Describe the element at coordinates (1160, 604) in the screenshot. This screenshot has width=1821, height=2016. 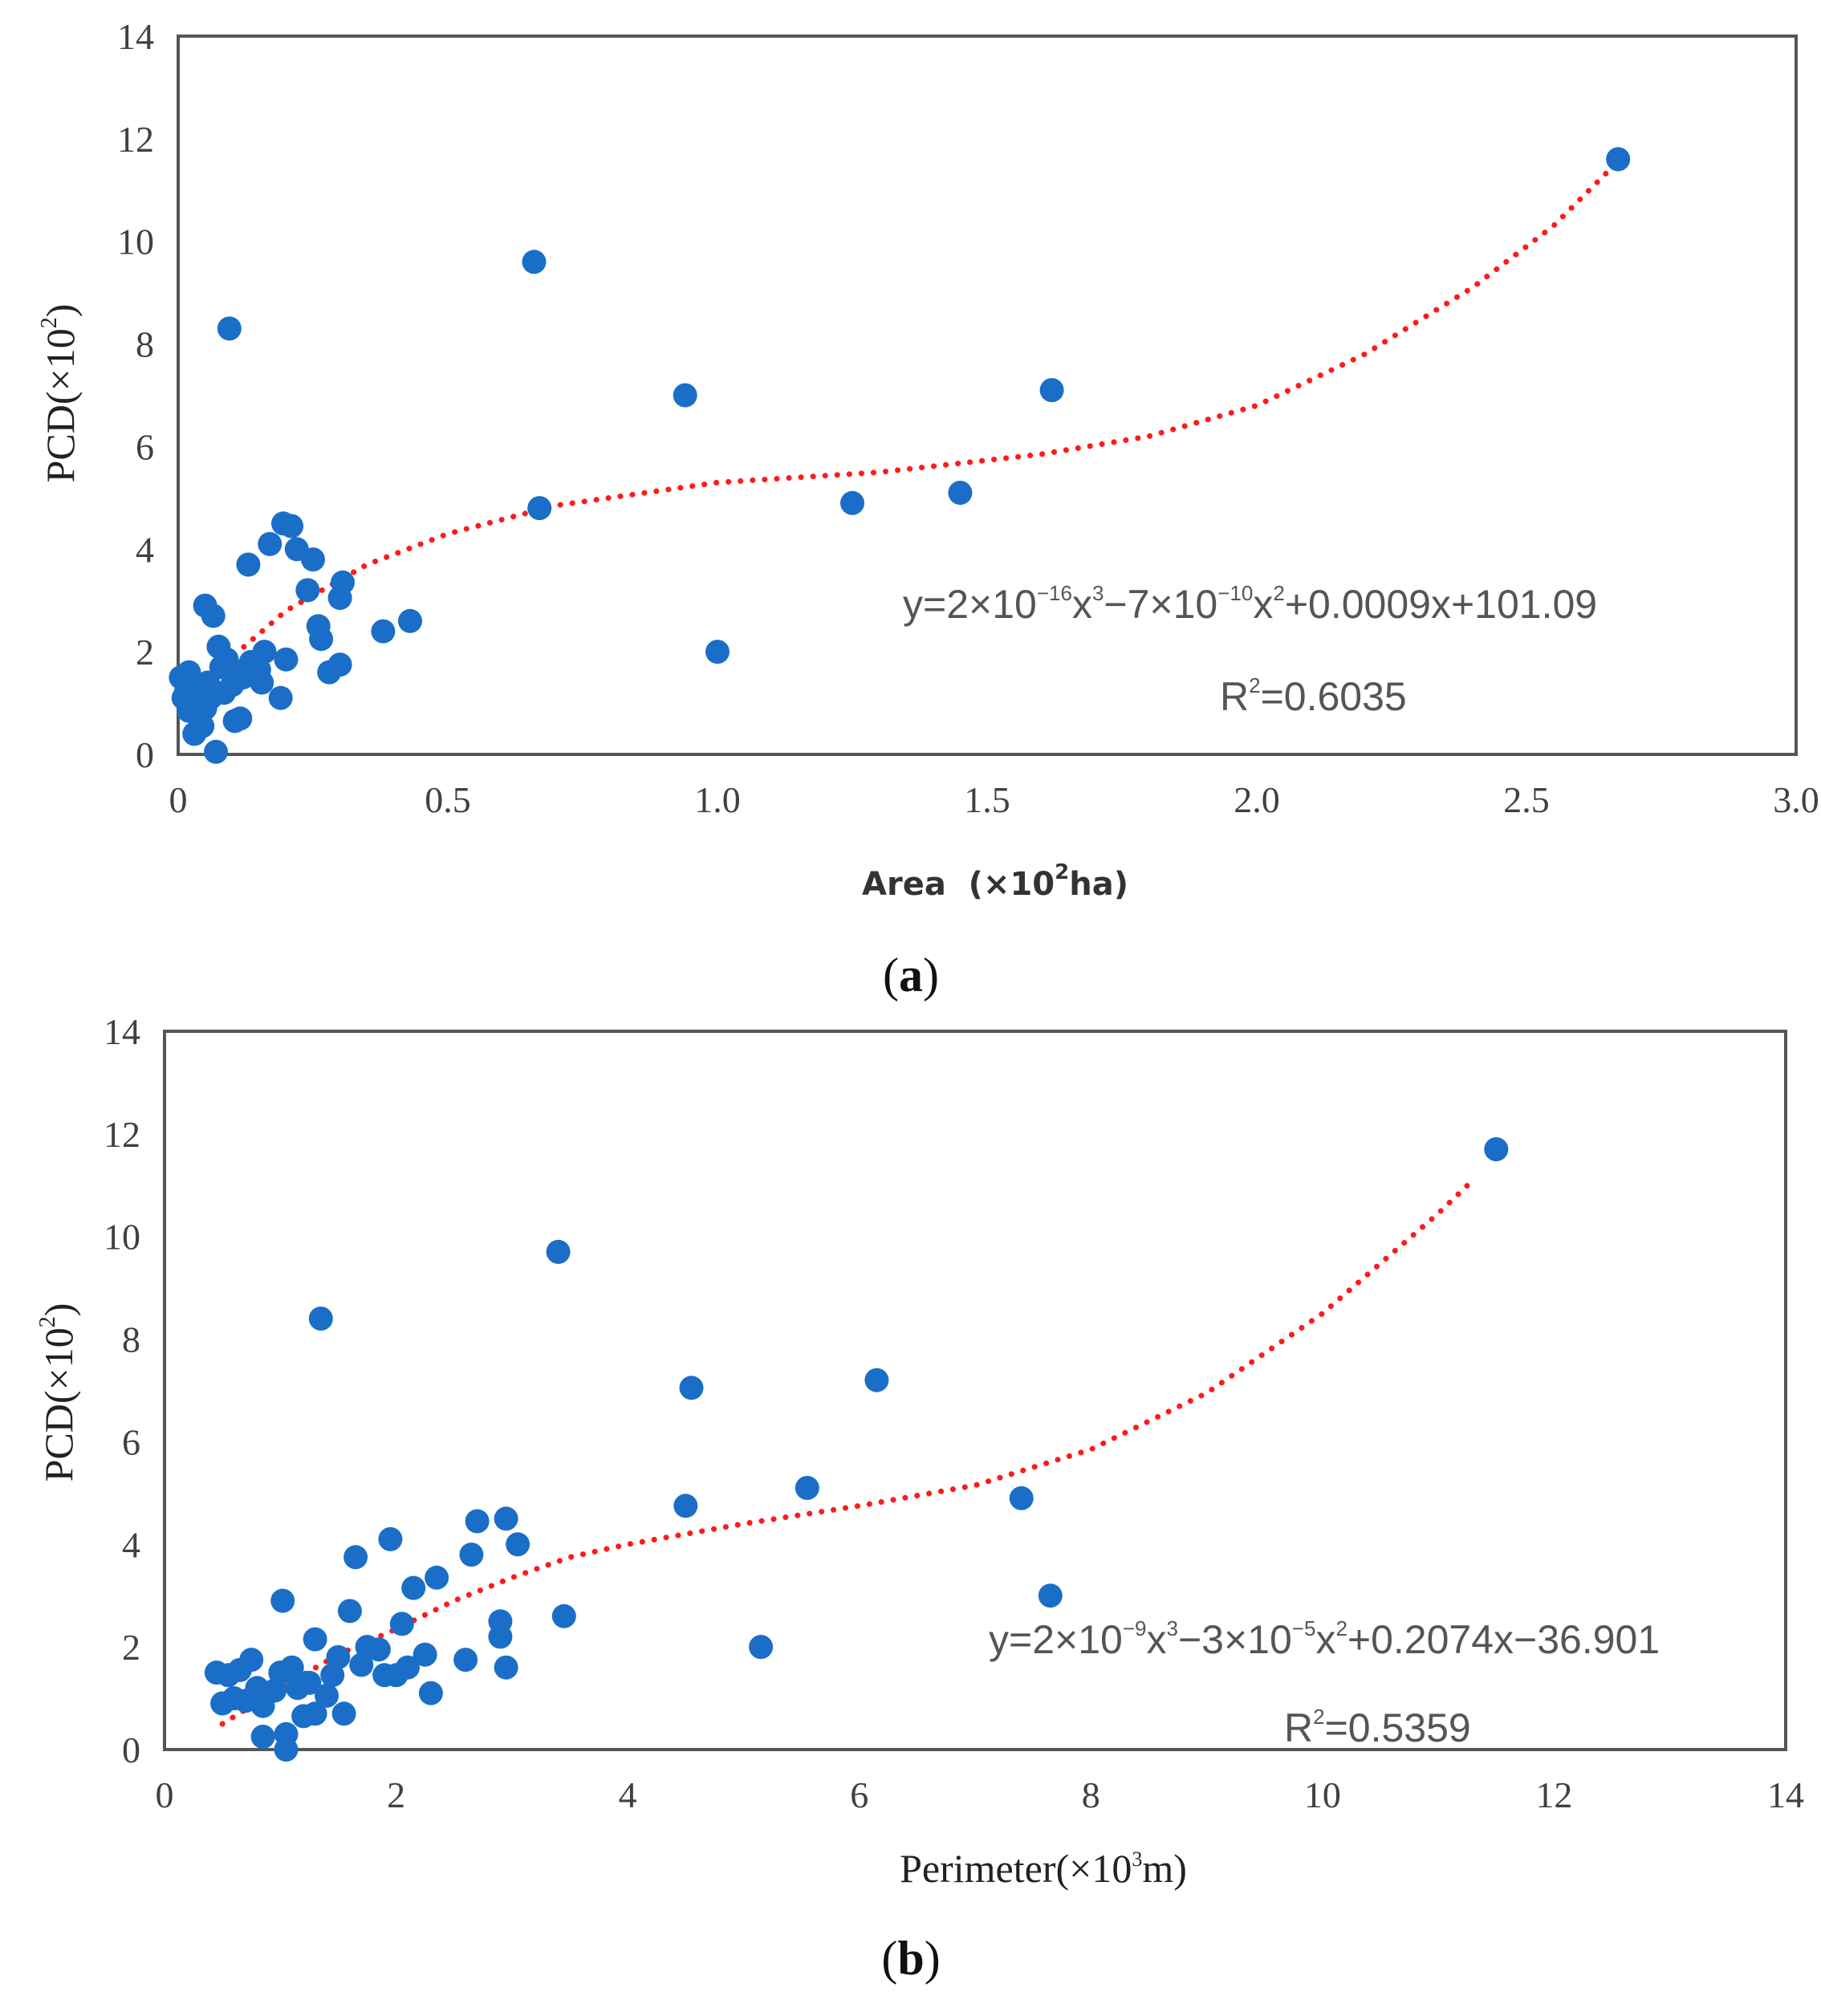
I see `equation-part: −7×10` at that location.